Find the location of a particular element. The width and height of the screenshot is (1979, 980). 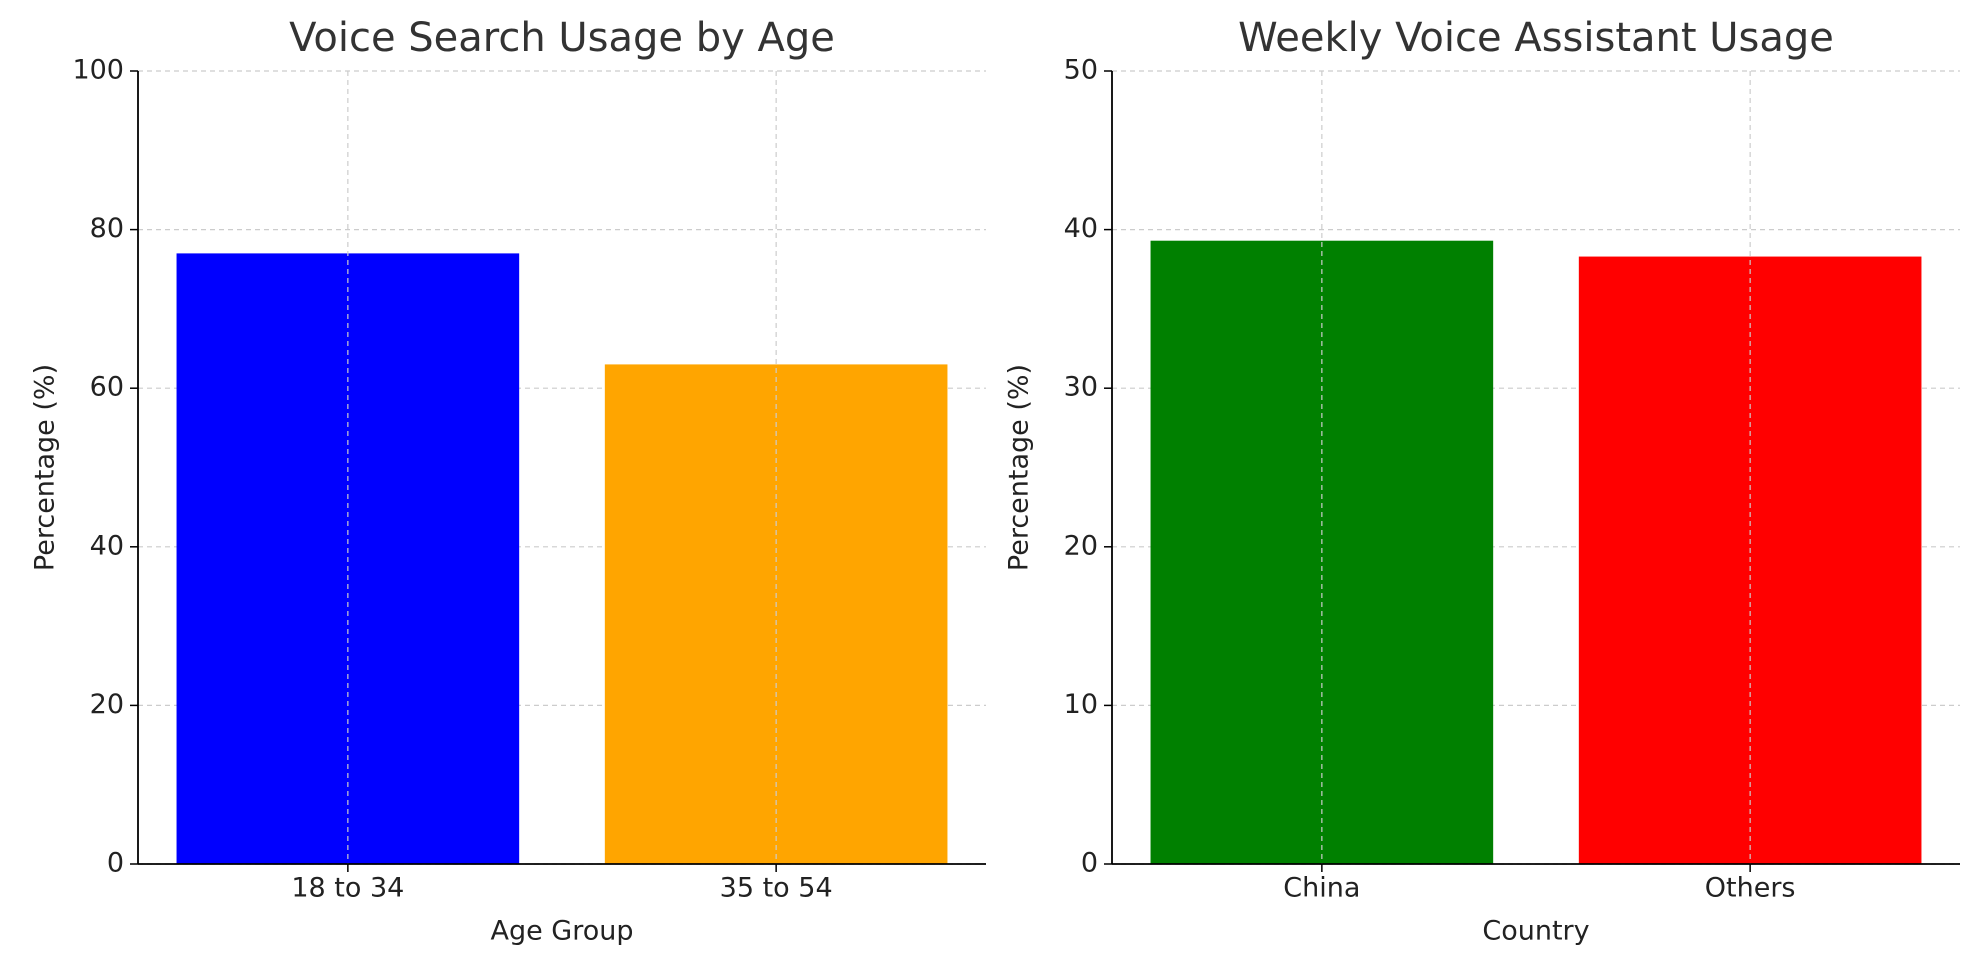

y-tick-label: 80 is located at coordinates (107, 228).